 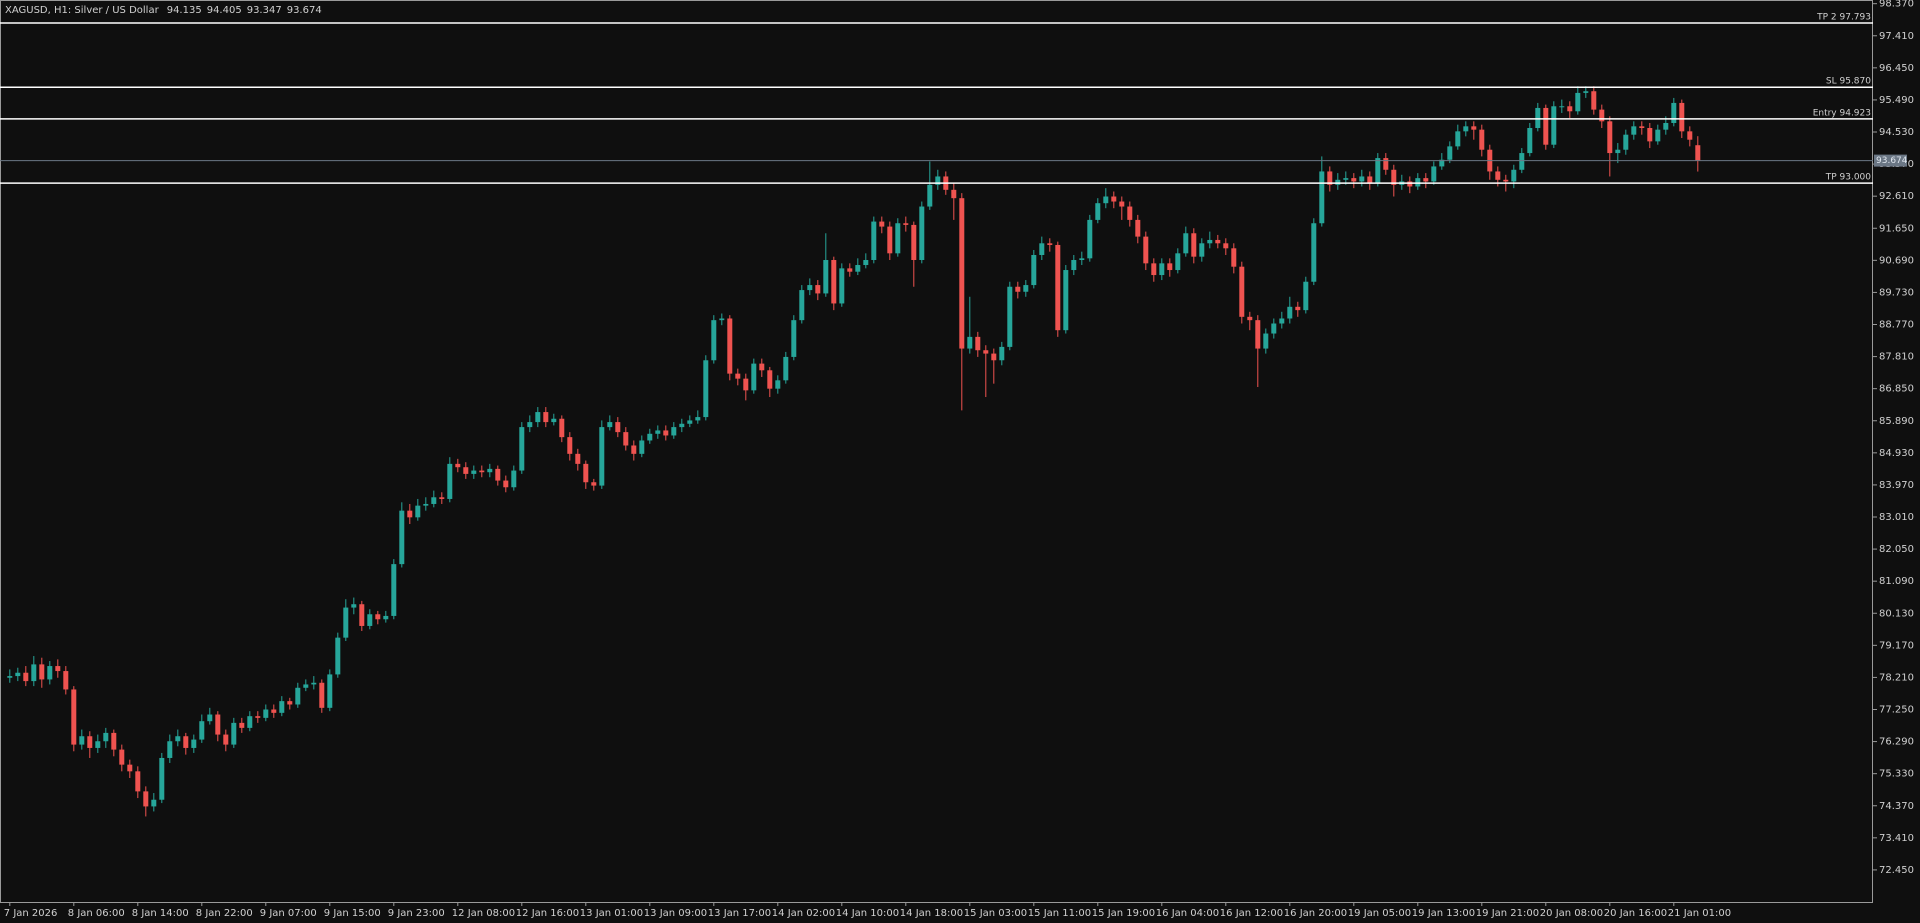 I want to click on y-tick-label: 82.050, so click(x=1896, y=549).